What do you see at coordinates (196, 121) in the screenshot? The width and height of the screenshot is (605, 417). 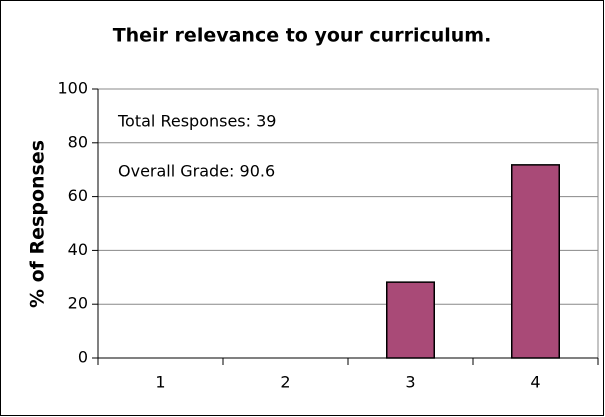 I see `annotation: Total Responses: 39` at bounding box center [196, 121].